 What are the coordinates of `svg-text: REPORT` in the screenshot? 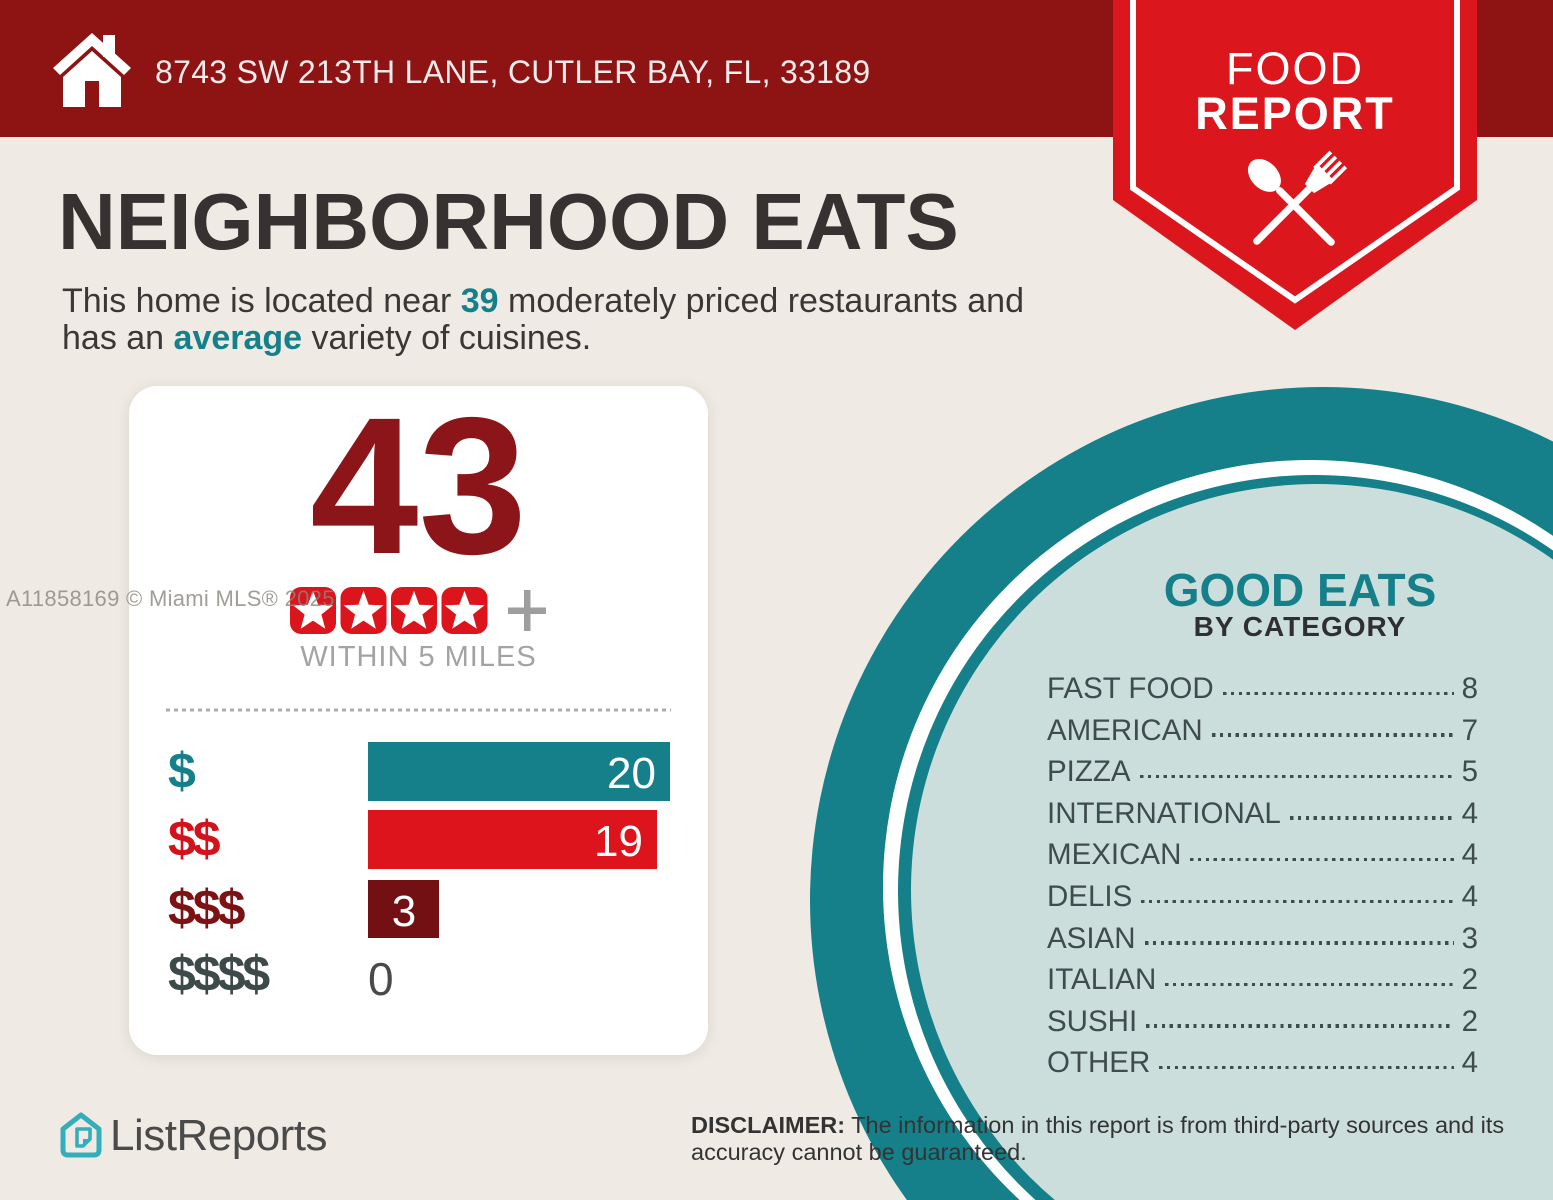 It's located at (1295, 113).